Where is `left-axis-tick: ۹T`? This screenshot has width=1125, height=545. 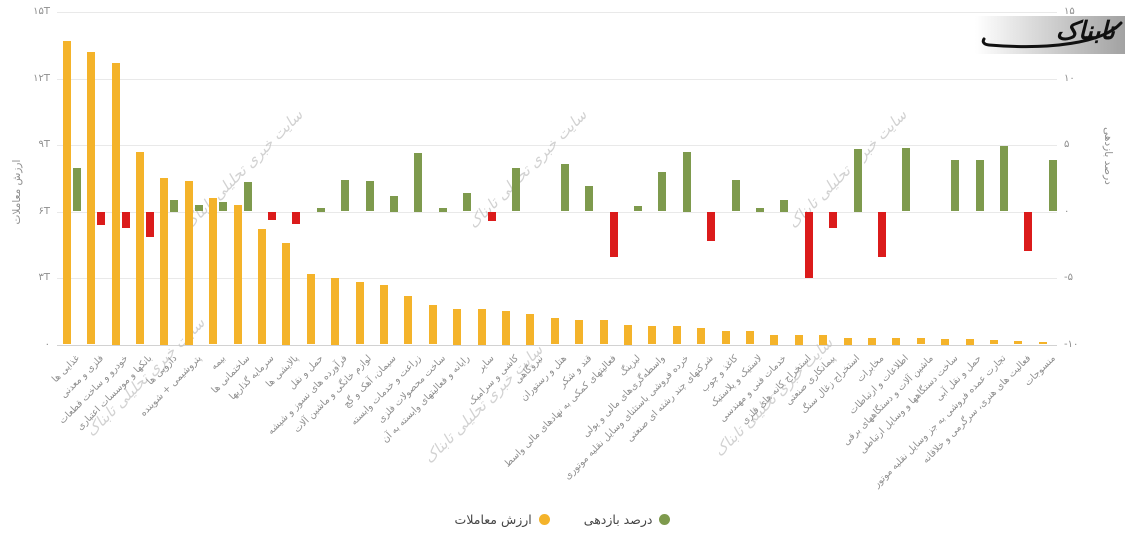
left-axis-tick: ۹T is located at coordinates (44, 144).